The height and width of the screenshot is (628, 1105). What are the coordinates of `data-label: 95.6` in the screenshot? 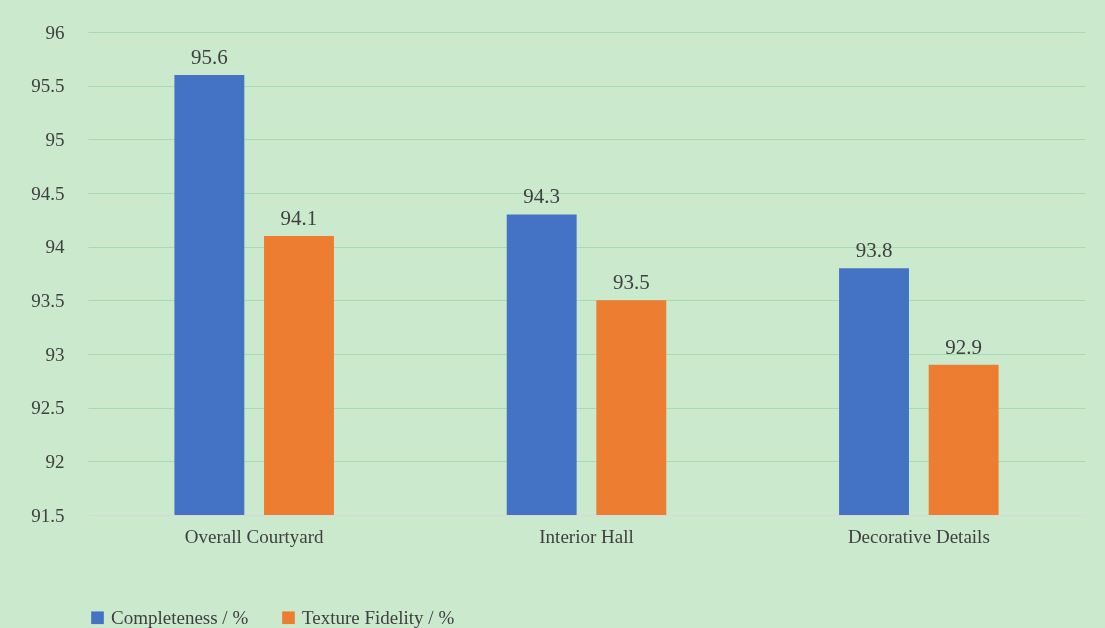 It's located at (209, 56).